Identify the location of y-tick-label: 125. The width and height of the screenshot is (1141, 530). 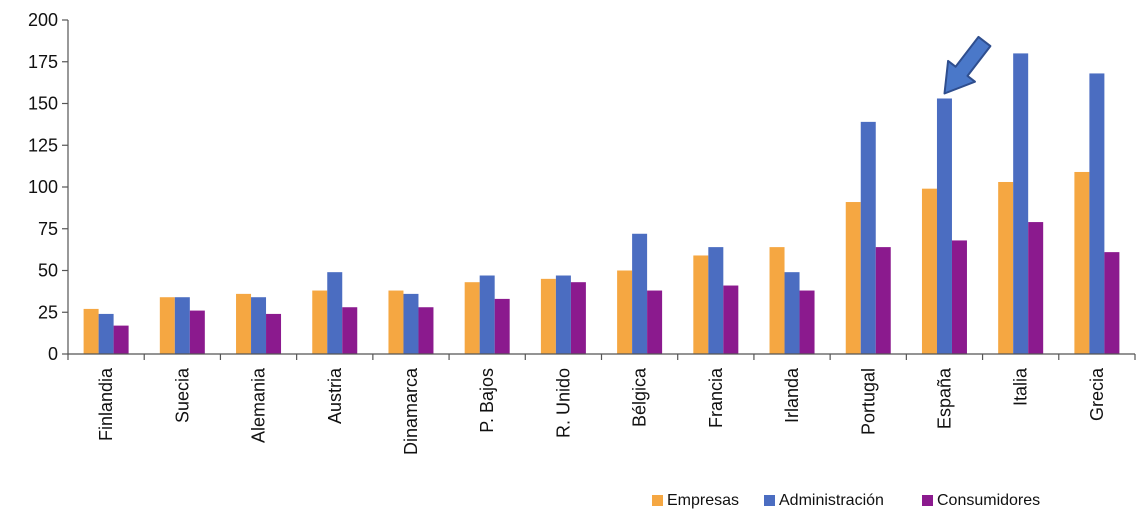
(43, 145).